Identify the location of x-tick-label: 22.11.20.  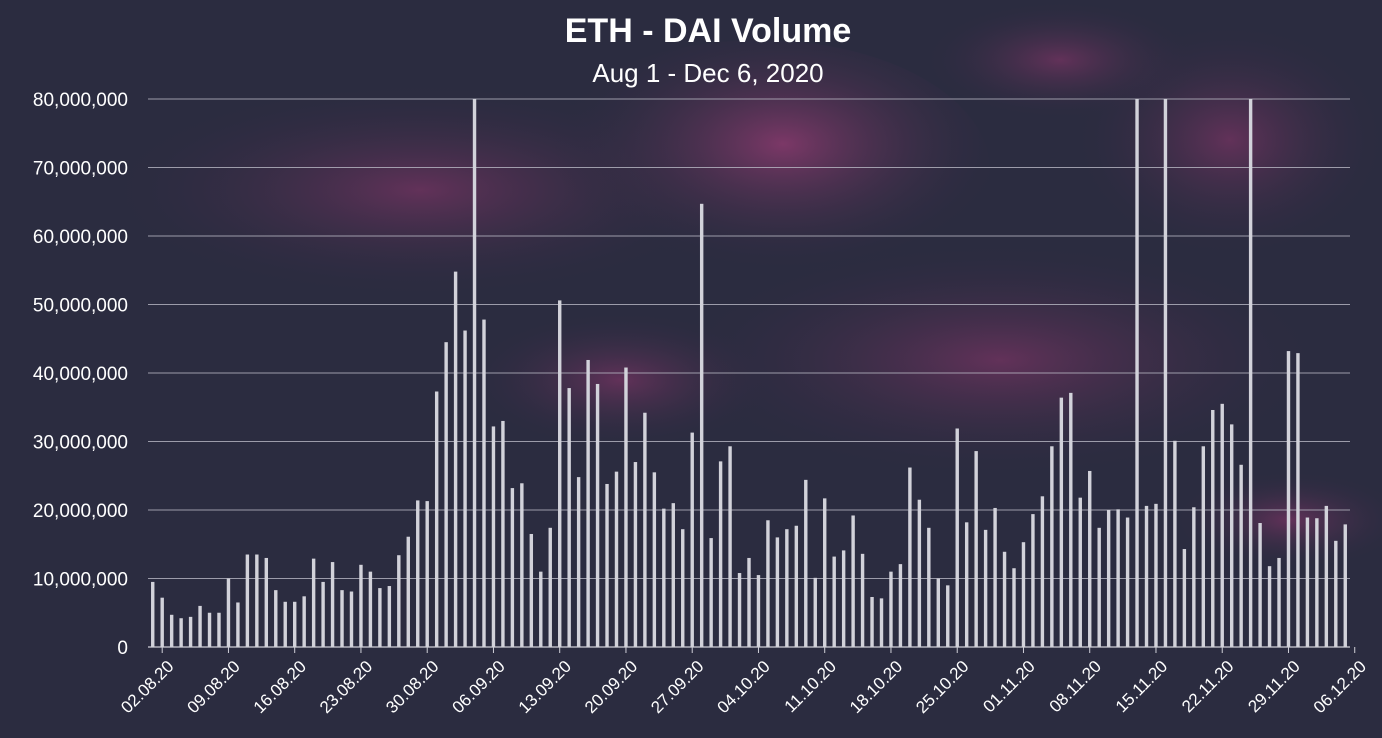
(1207, 686).